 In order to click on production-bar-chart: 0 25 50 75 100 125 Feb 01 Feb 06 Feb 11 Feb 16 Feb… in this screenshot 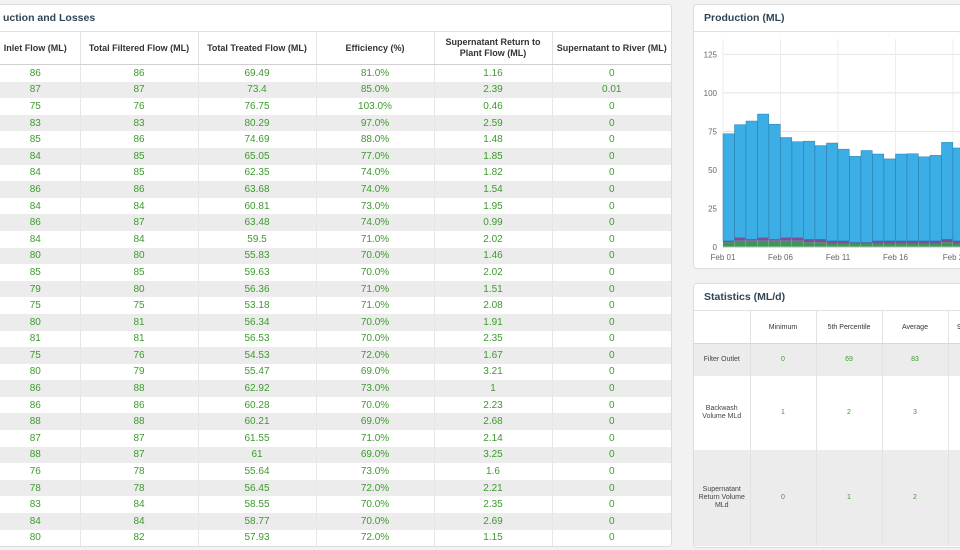, I will do `click(832, 150)`.